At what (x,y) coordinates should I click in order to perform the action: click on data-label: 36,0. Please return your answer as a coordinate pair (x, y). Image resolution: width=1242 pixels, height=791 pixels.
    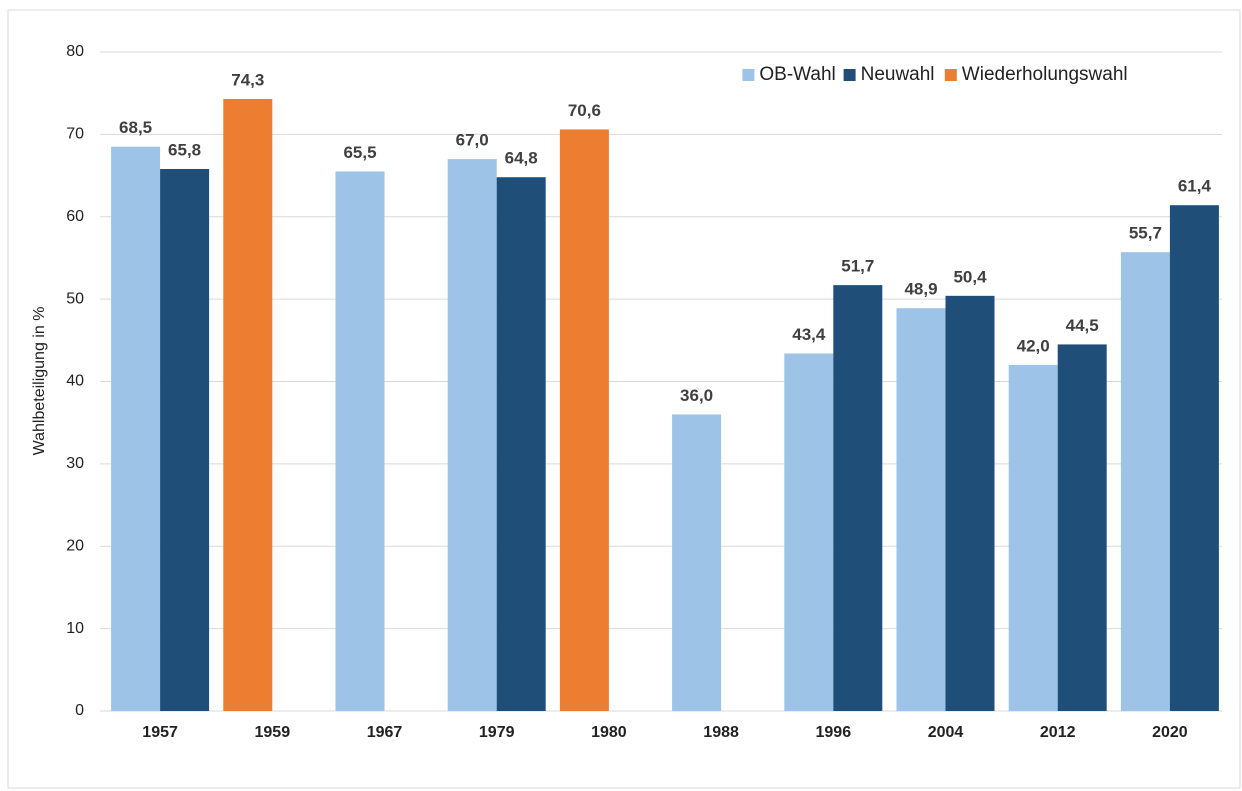
    Looking at the image, I should click on (696, 395).